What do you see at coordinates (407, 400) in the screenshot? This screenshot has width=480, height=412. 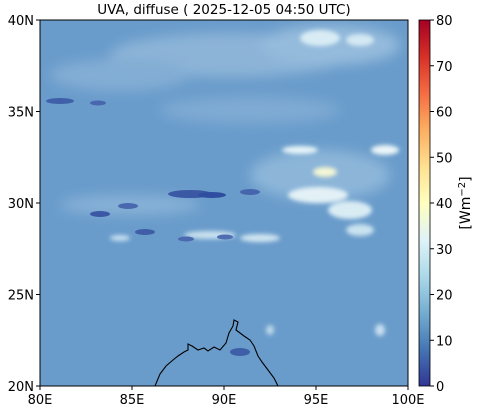 I see `x-tick-label: 100E` at bounding box center [407, 400].